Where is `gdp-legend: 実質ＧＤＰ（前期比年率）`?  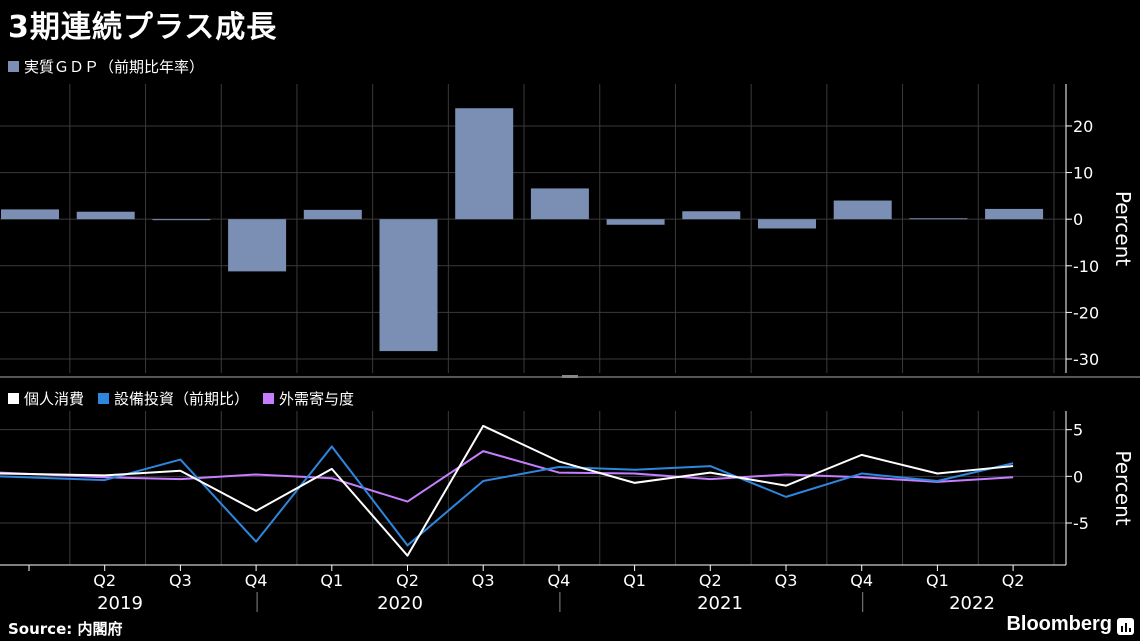 gdp-legend: 実質ＧＤＰ（前期比年率） is located at coordinates (113, 66).